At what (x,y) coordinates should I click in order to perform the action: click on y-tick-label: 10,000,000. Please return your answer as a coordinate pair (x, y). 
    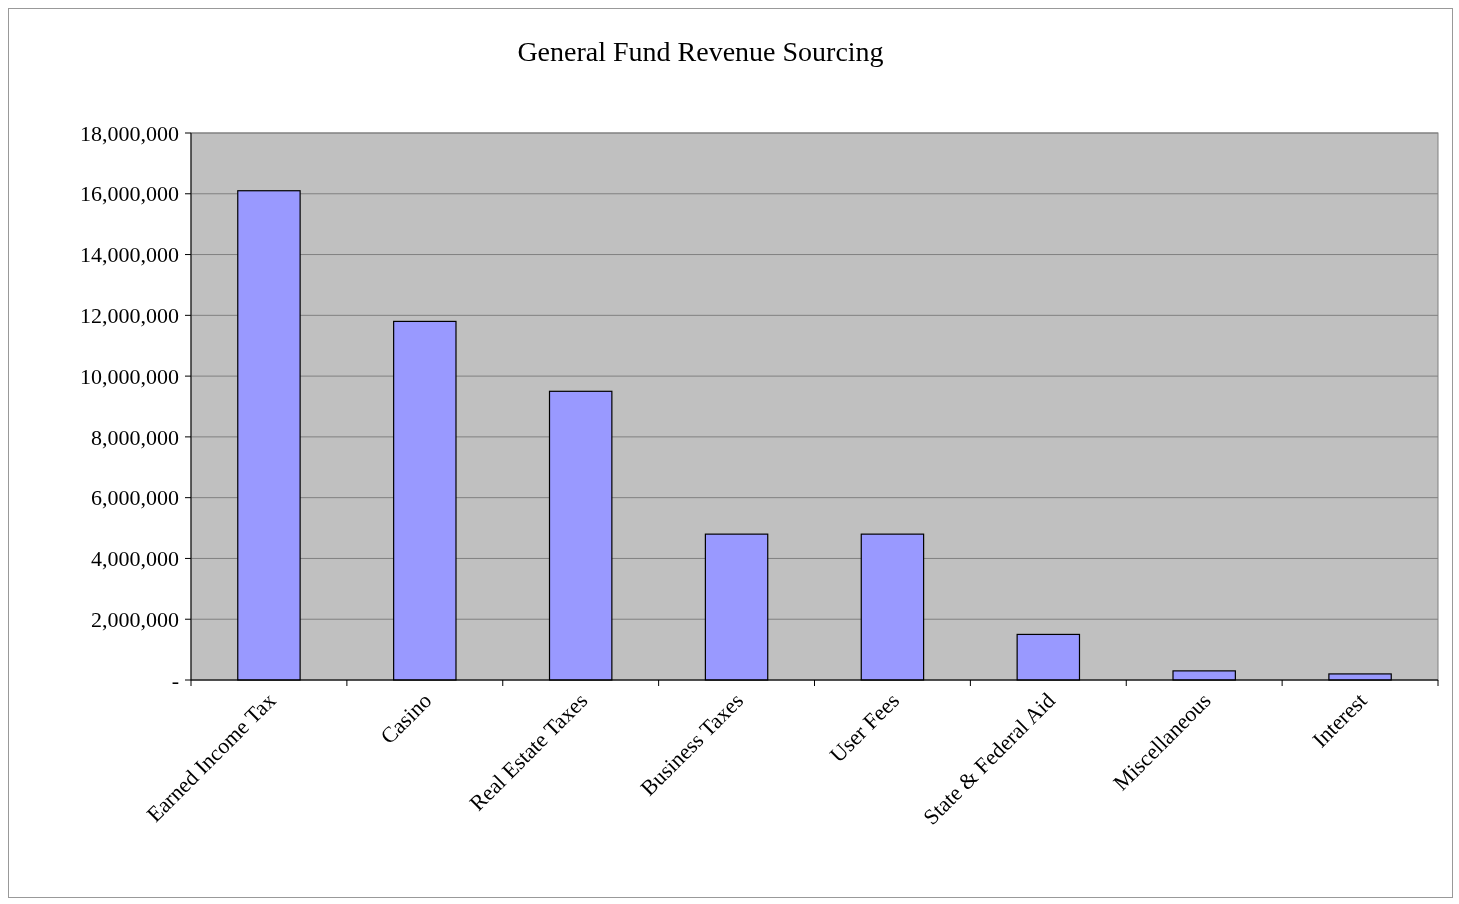
    Looking at the image, I should click on (129, 376).